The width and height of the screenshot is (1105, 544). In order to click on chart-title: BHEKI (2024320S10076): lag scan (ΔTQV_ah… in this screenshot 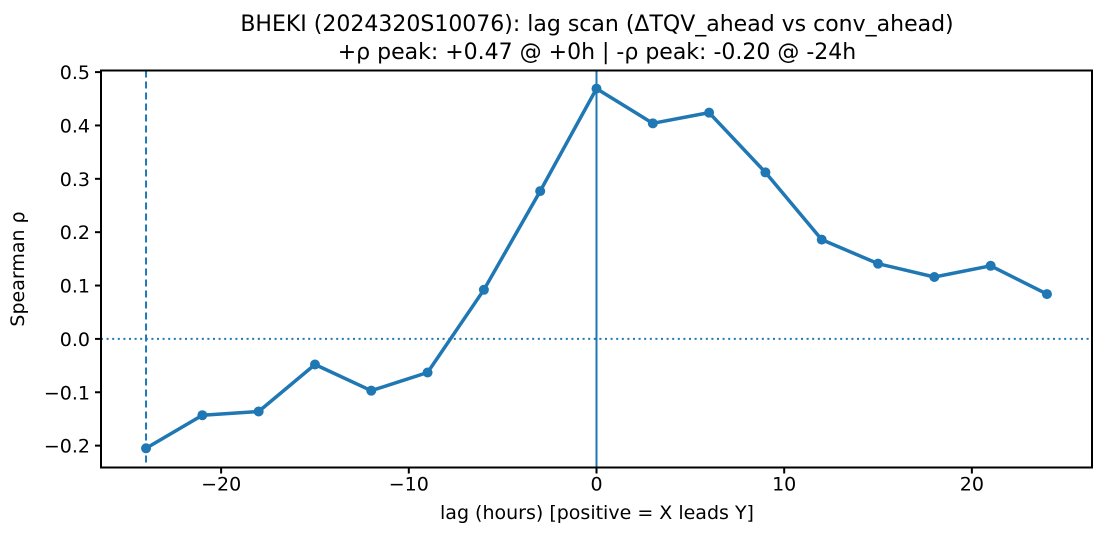, I will do `click(596, 24)`.